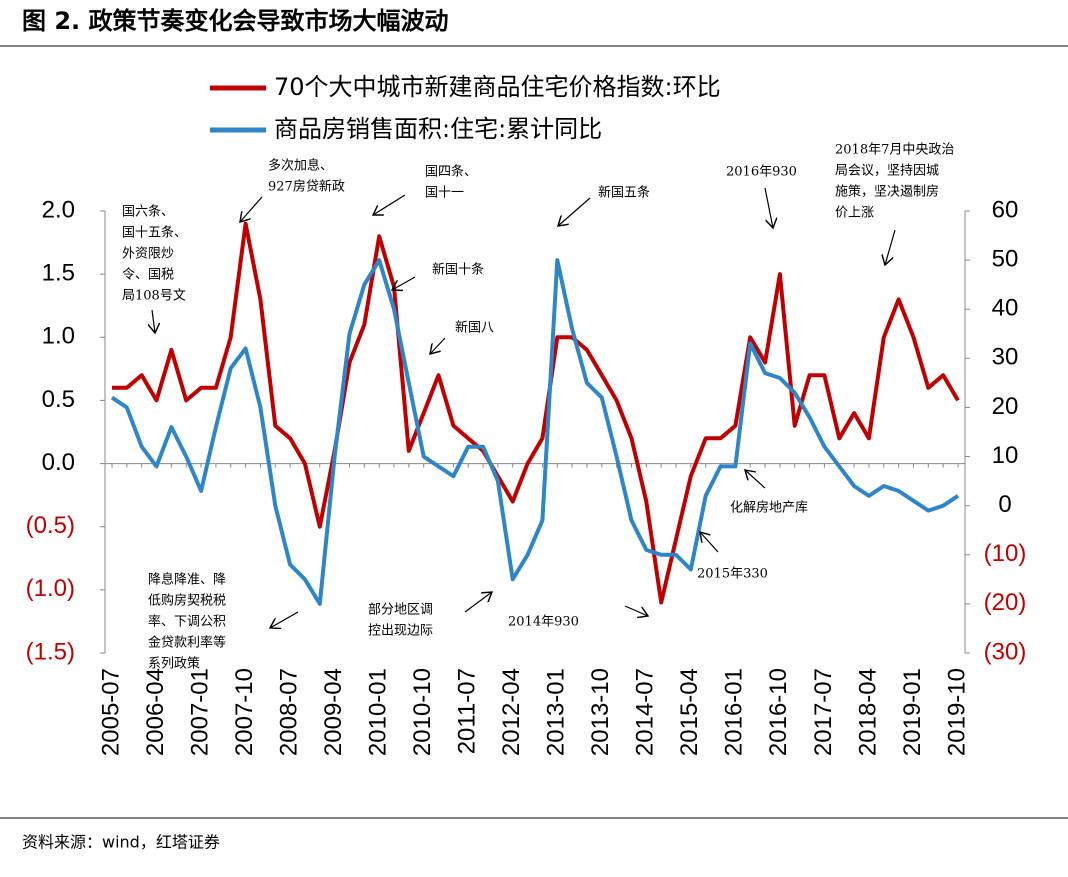 The image size is (1068, 877). What do you see at coordinates (400, 631) in the screenshot?
I see `annotation: 控出现边际` at bounding box center [400, 631].